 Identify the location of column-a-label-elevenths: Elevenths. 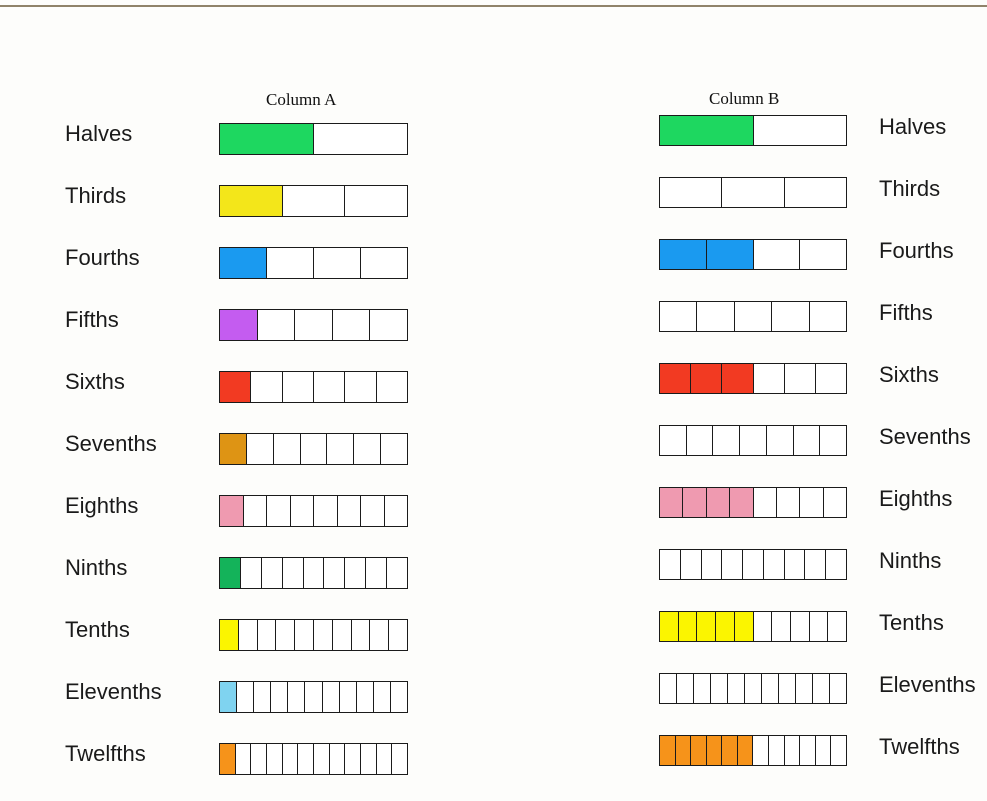
(113, 691).